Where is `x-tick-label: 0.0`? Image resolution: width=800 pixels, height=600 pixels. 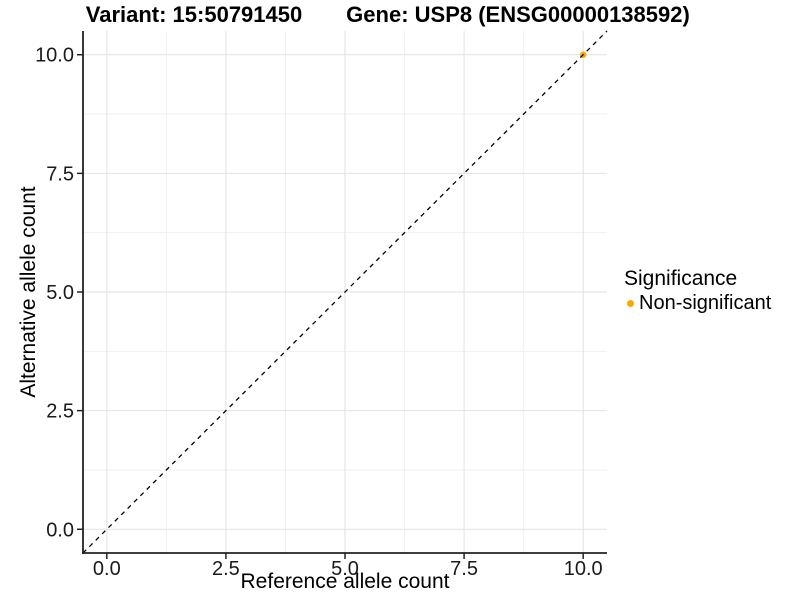
x-tick-label: 0.0 is located at coordinates (107, 569).